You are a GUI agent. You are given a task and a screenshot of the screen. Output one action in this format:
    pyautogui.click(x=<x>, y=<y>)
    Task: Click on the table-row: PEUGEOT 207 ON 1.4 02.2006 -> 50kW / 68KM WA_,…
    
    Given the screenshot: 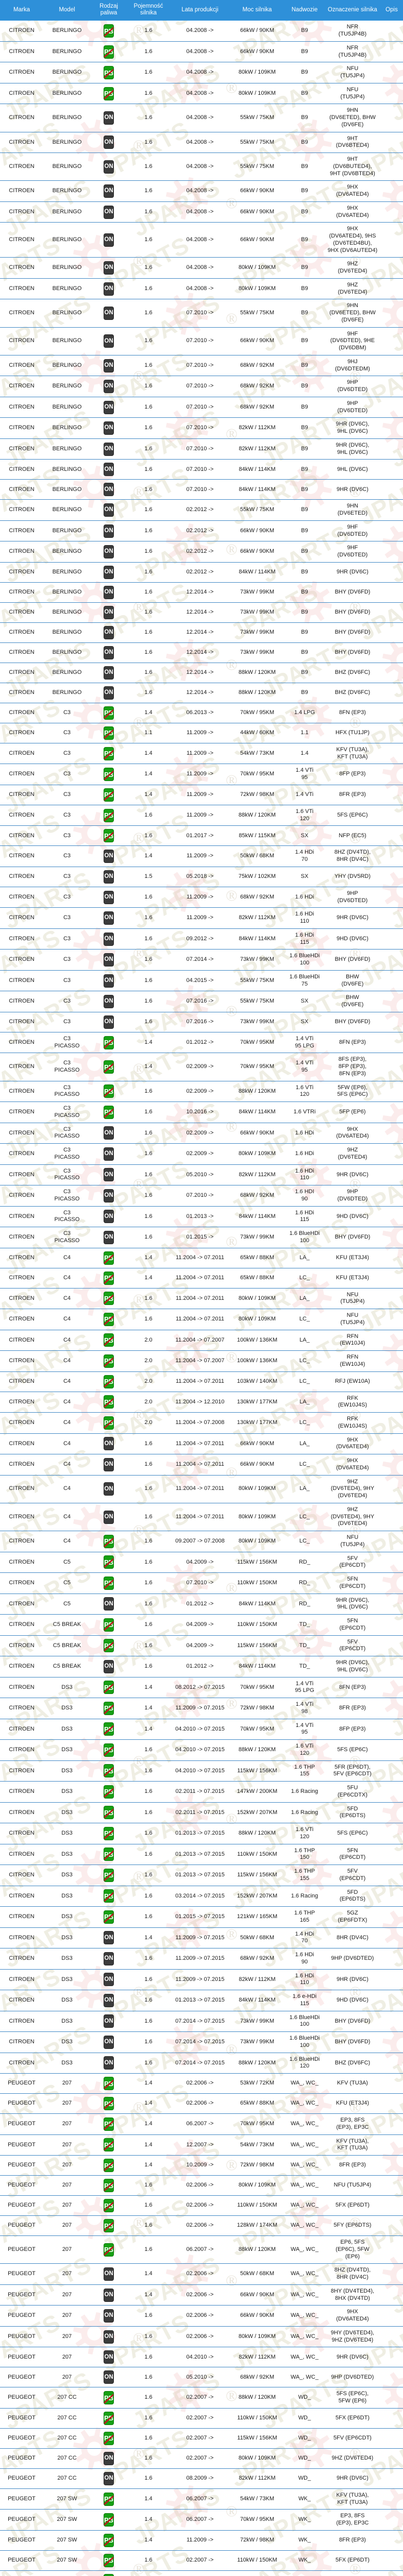 What is the action you would take?
    pyautogui.click(x=202, y=2274)
    